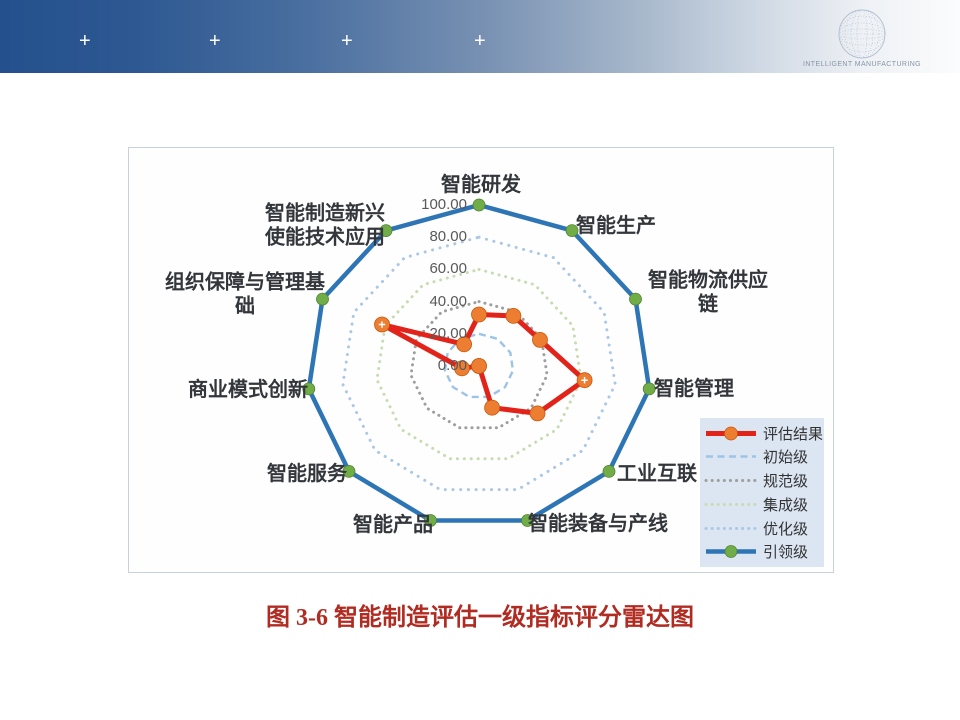 This screenshot has width=960, height=720. Describe the element at coordinates (481, 185) in the screenshot. I see `axis-label-0: 智能研发` at that location.